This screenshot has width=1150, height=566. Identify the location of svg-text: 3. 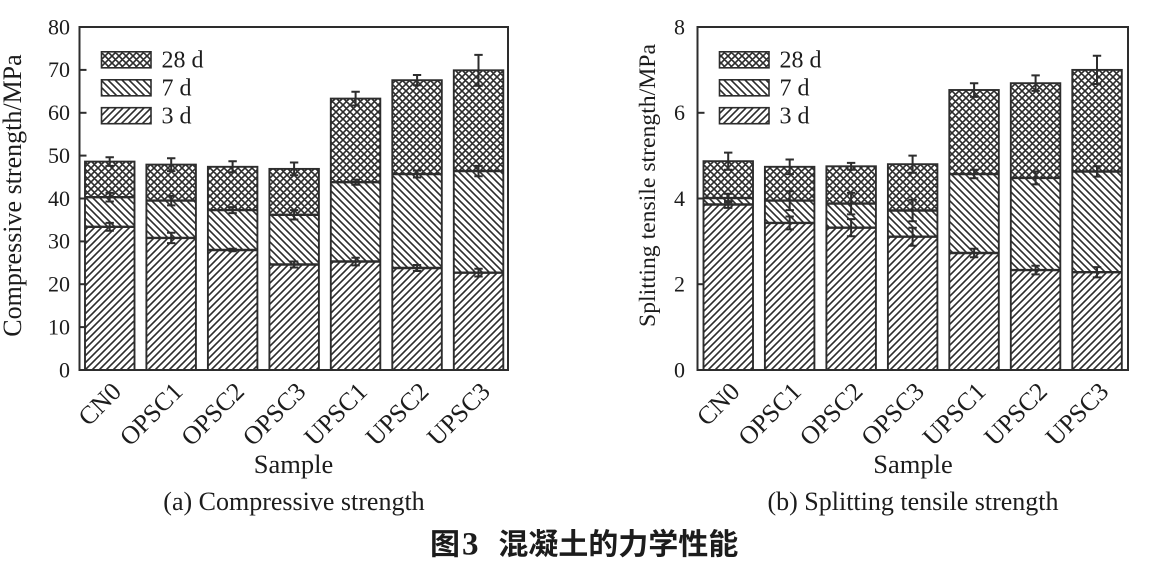
(470, 545).